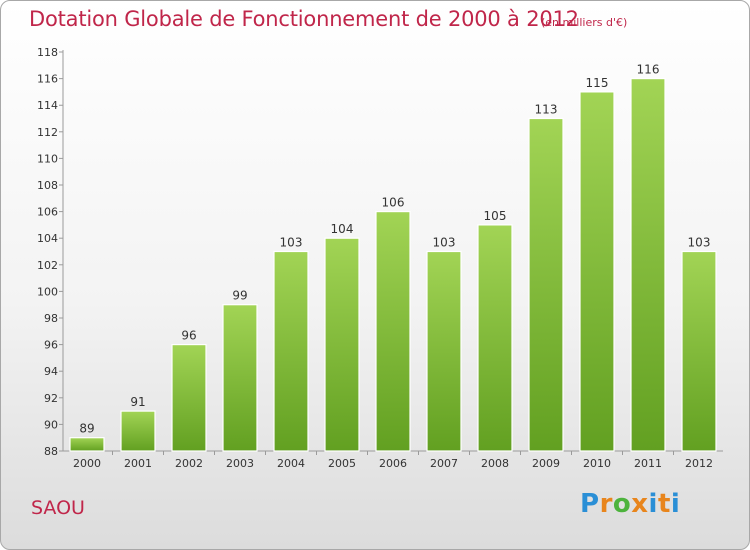 The image size is (750, 550). What do you see at coordinates (51, 424) in the screenshot?
I see `y-tick-label: 90` at bounding box center [51, 424].